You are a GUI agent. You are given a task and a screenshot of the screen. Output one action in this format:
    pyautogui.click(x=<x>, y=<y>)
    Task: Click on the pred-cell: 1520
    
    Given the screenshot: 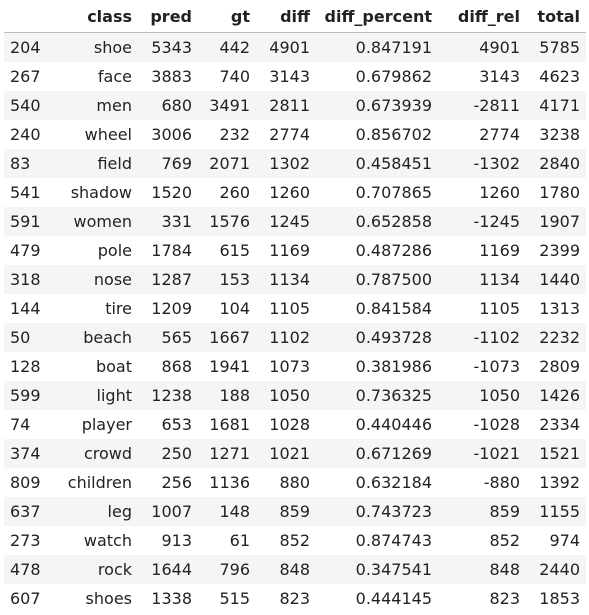 What is the action you would take?
    pyautogui.click(x=171, y=192)
    